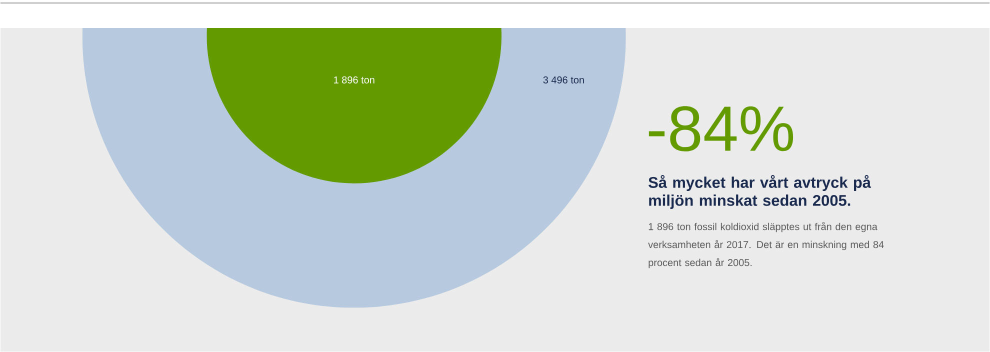 This screenshot has width=990, height=352. What do you see at coordinates (721, 129) in the screenshot?
I see `text: -84%` at bounding box center [721, 129].